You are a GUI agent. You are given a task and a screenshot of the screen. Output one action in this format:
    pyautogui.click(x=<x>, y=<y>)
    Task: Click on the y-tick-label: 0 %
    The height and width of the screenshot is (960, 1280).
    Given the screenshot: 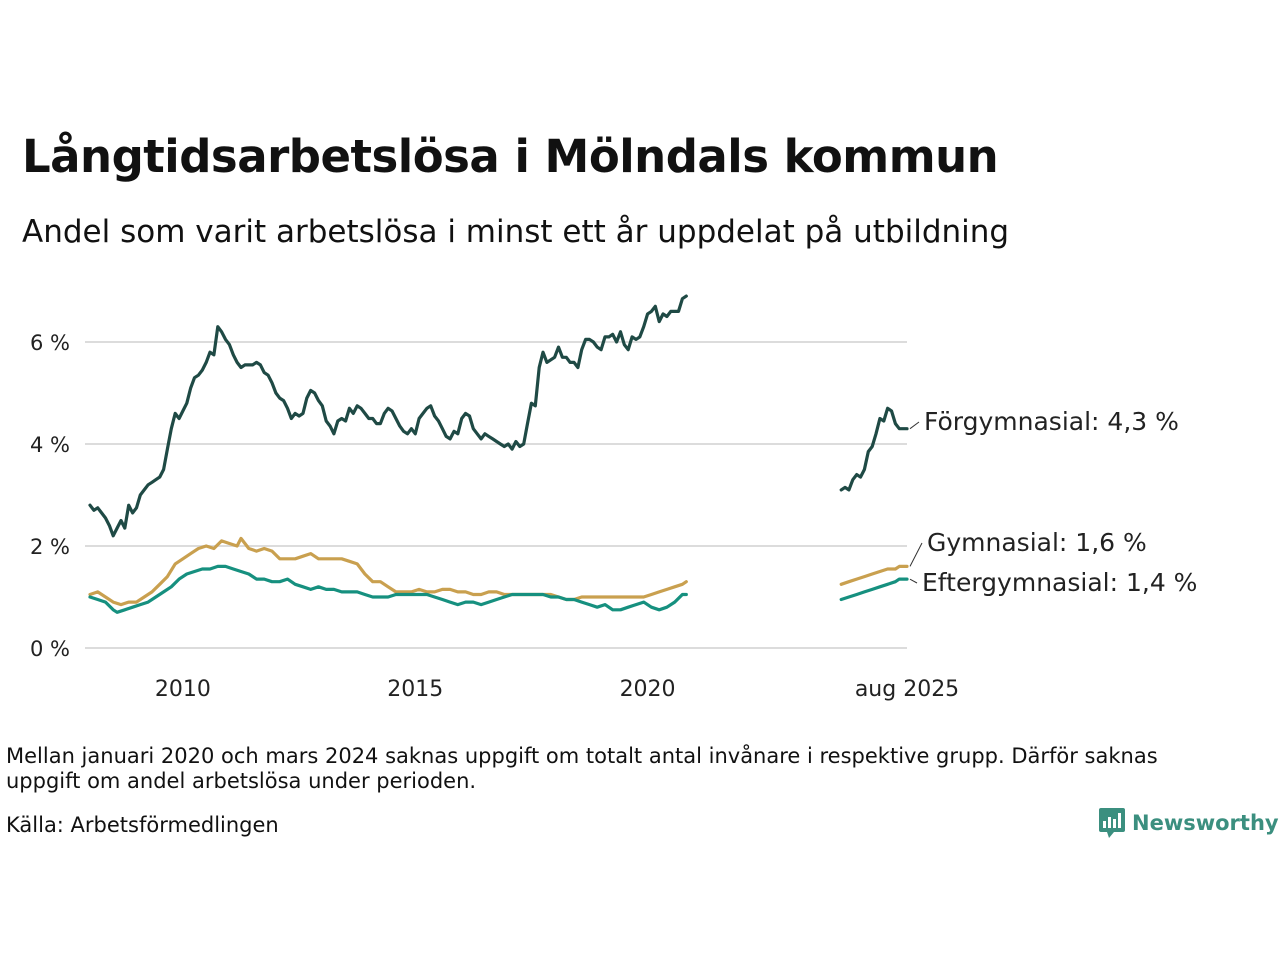 What is the action you would take?
    pyautogui.click(x=50, y=649)
    